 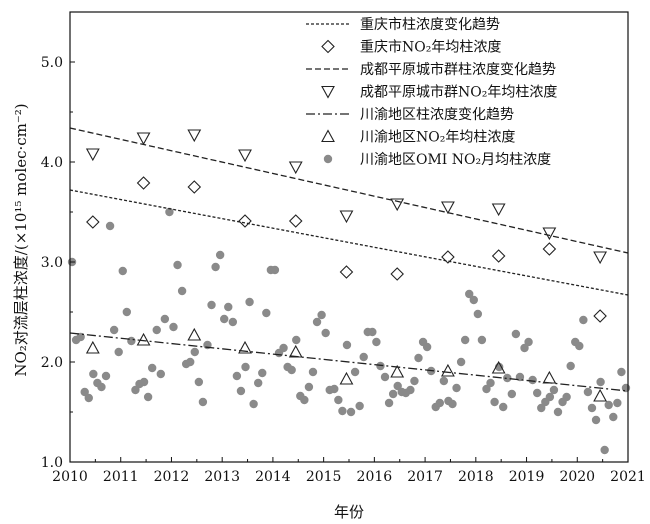 What do you see at coordinates (425, 477) in the screenshot?
I see `x-tick-label: 2017` at bounding box center [425, 477].